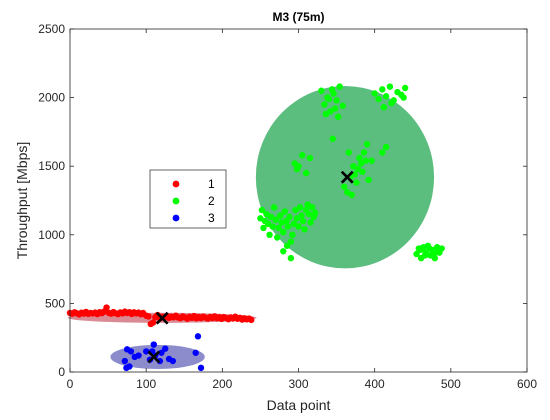 The width and height of the screenshot is (550, 420). Describe the element at coordinates (451, 384) in the screenshot. I see `x-tick-label: 500` at that location.